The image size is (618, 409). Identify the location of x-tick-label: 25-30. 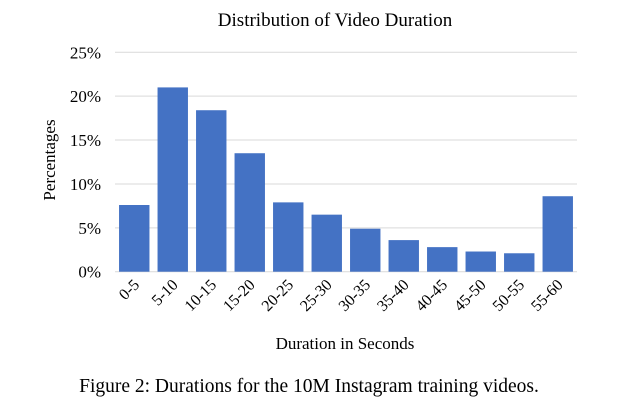
(316, 296).